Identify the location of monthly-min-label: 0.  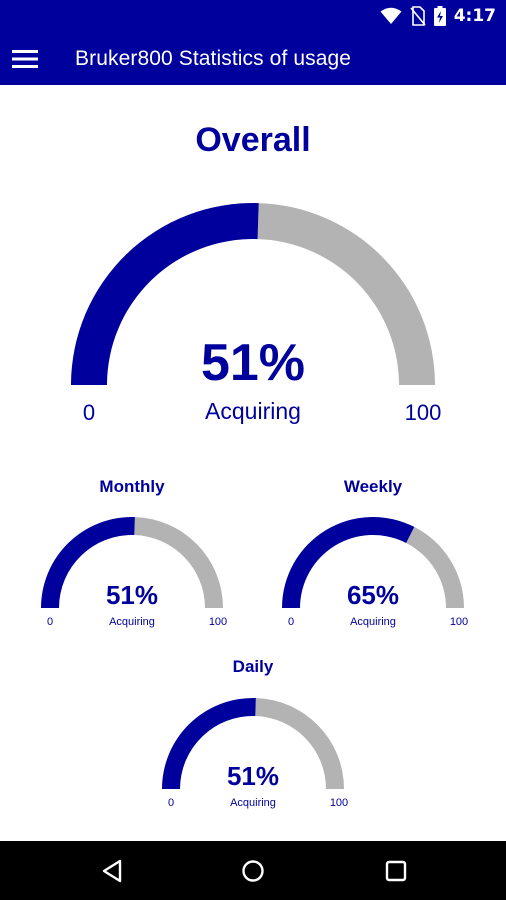
(50, 622).